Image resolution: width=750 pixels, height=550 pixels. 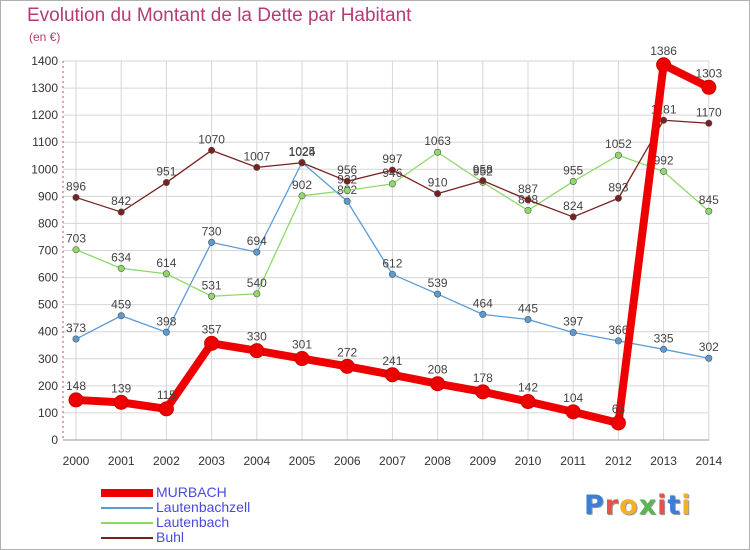 I want to click on data-label: 1024, so click(x=302, y=152).